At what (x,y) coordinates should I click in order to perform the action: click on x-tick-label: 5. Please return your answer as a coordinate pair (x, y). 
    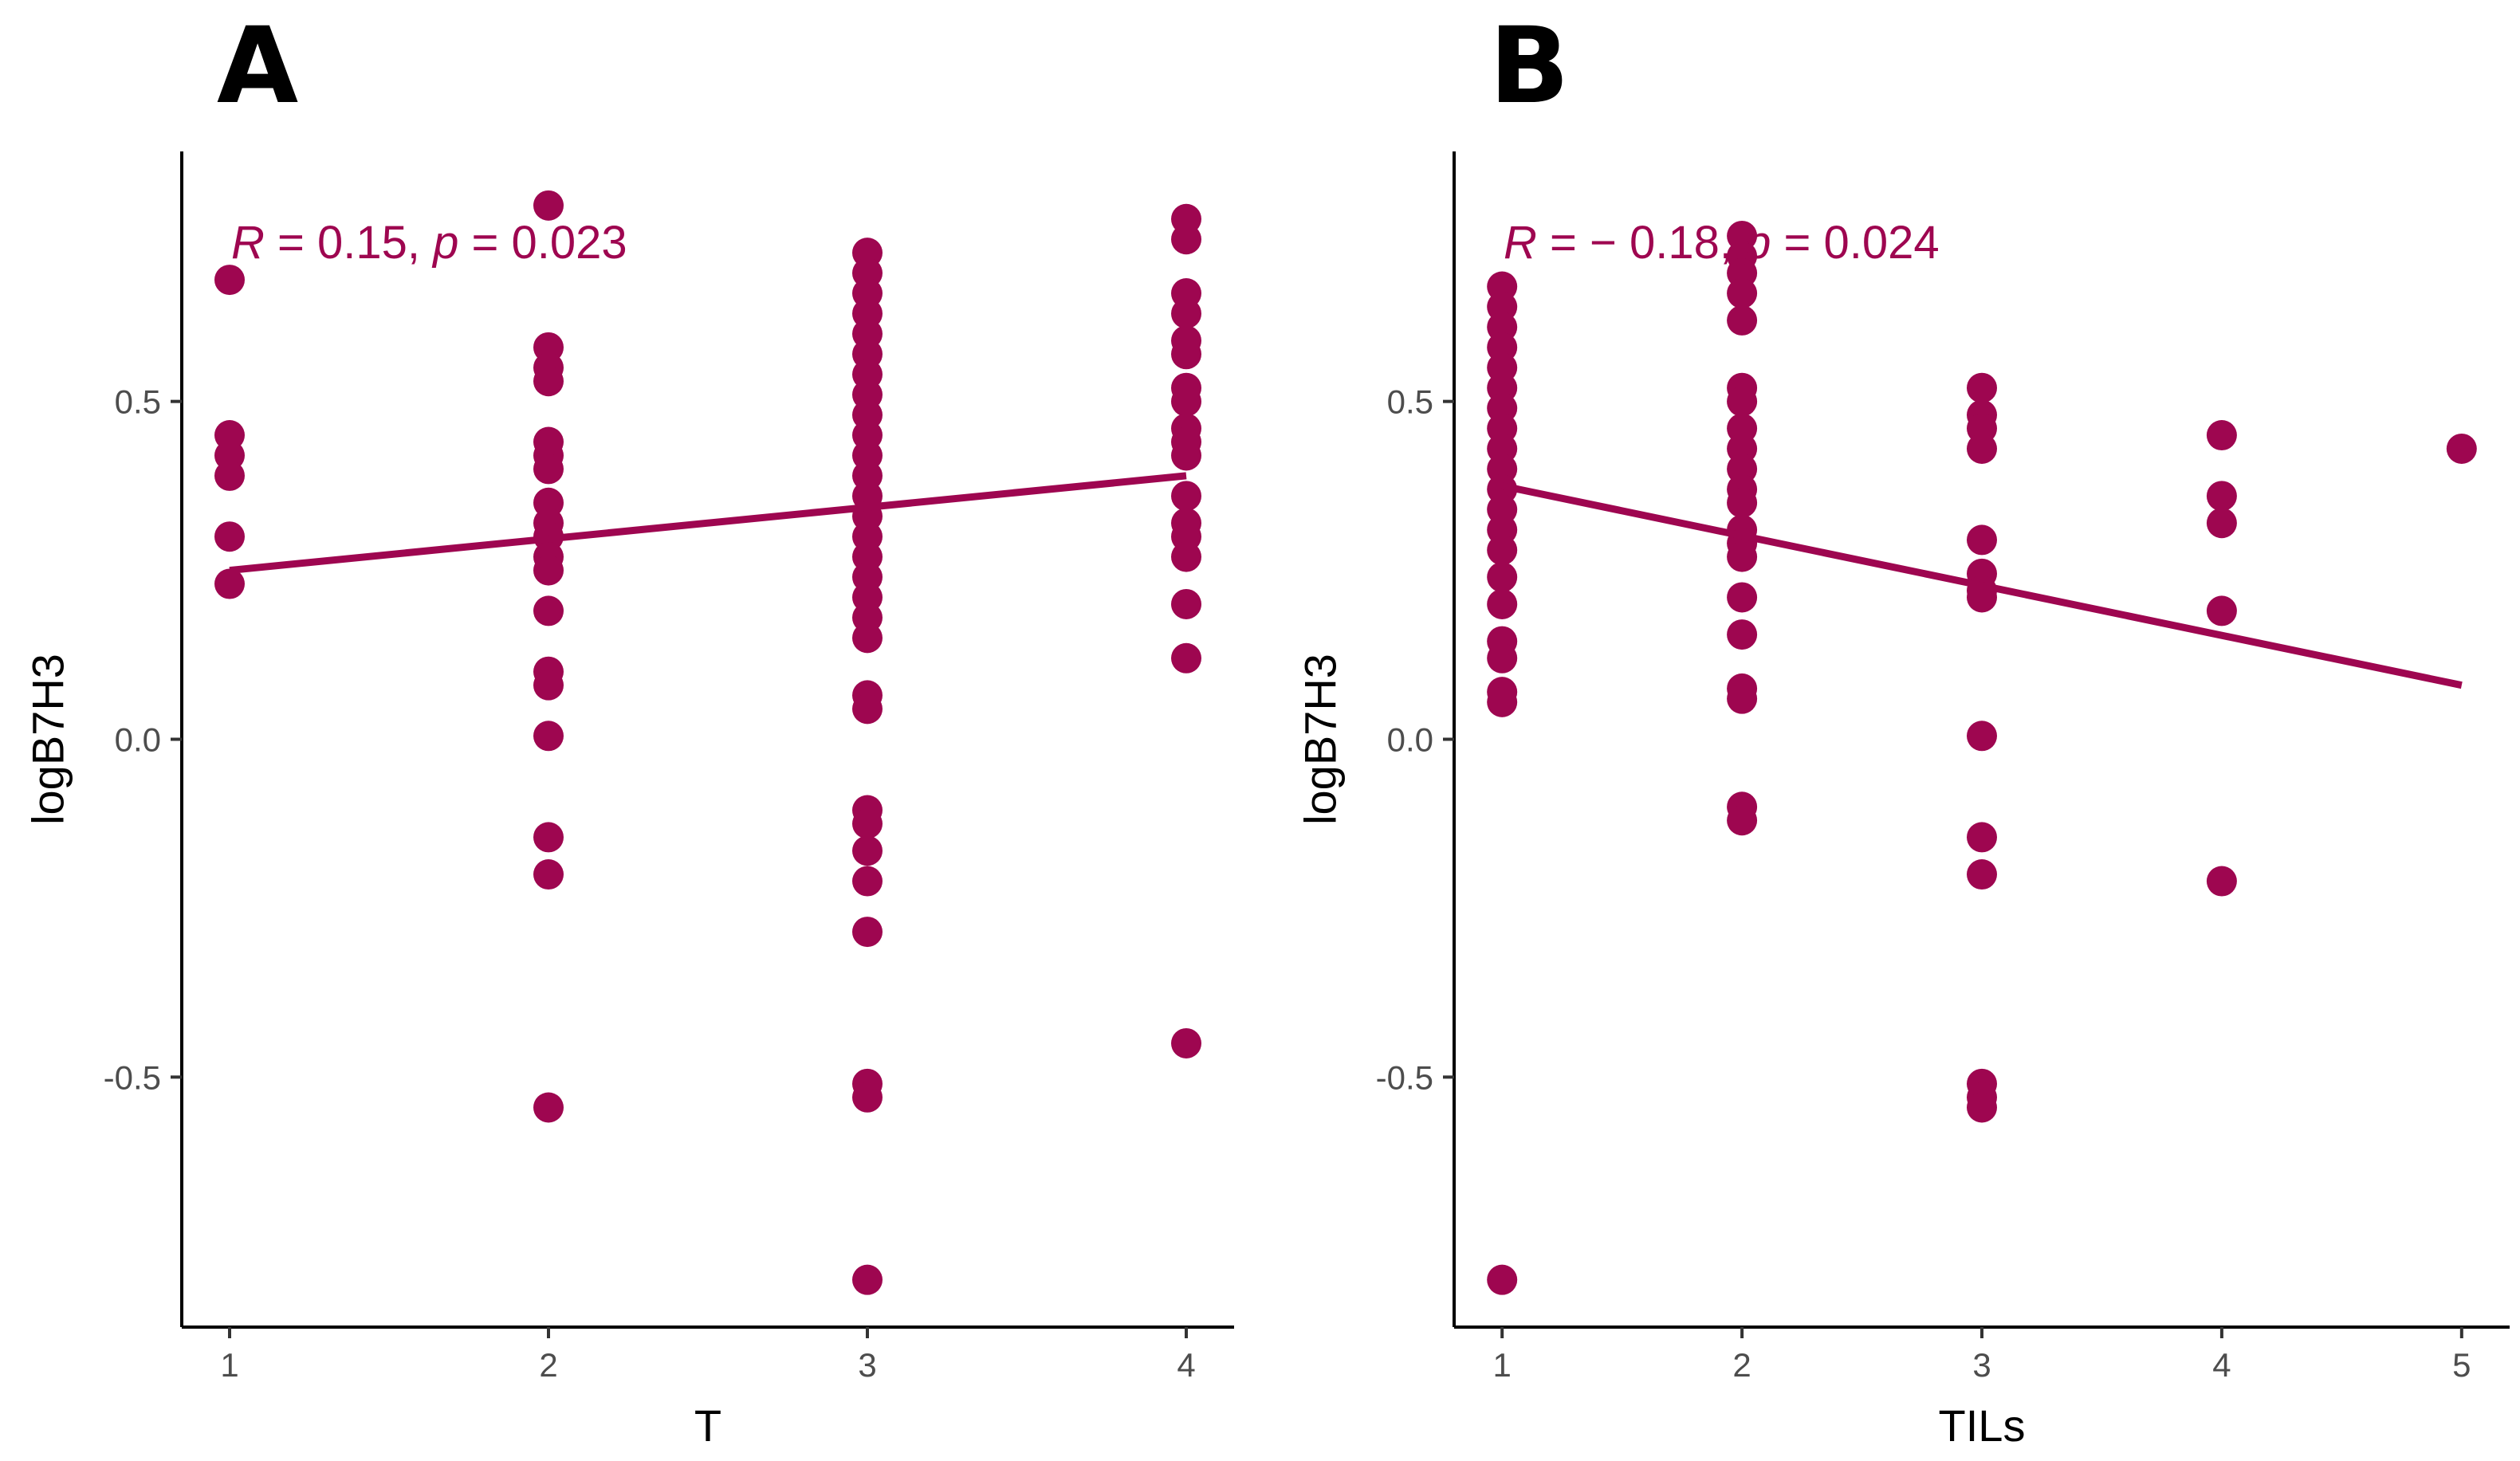
    Looking at the image, I should click on (2461, 1365).